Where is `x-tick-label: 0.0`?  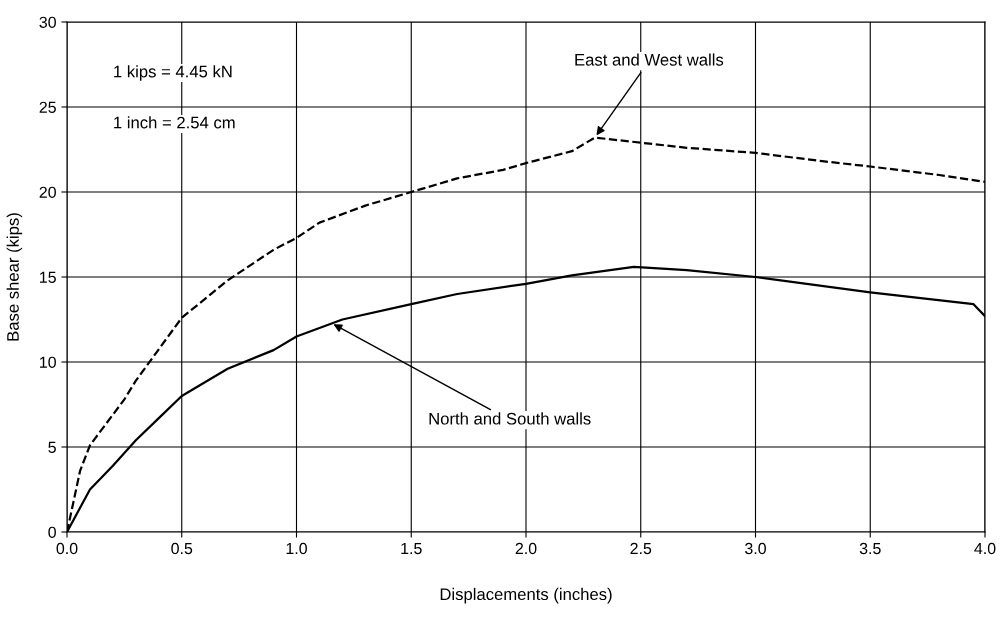
x-tick-label: 0.0 is located at coordinates (67, 548).